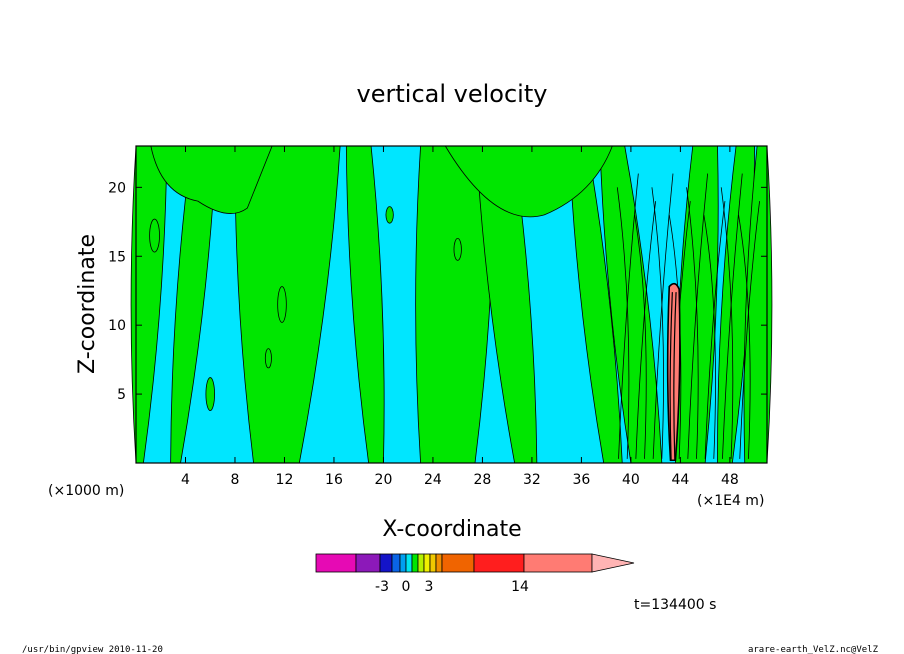 The image size is (904, 654). Describe the element at coordinates (520, 587) in the screenshot. I see `colorbar-label-14: 14` at that location.